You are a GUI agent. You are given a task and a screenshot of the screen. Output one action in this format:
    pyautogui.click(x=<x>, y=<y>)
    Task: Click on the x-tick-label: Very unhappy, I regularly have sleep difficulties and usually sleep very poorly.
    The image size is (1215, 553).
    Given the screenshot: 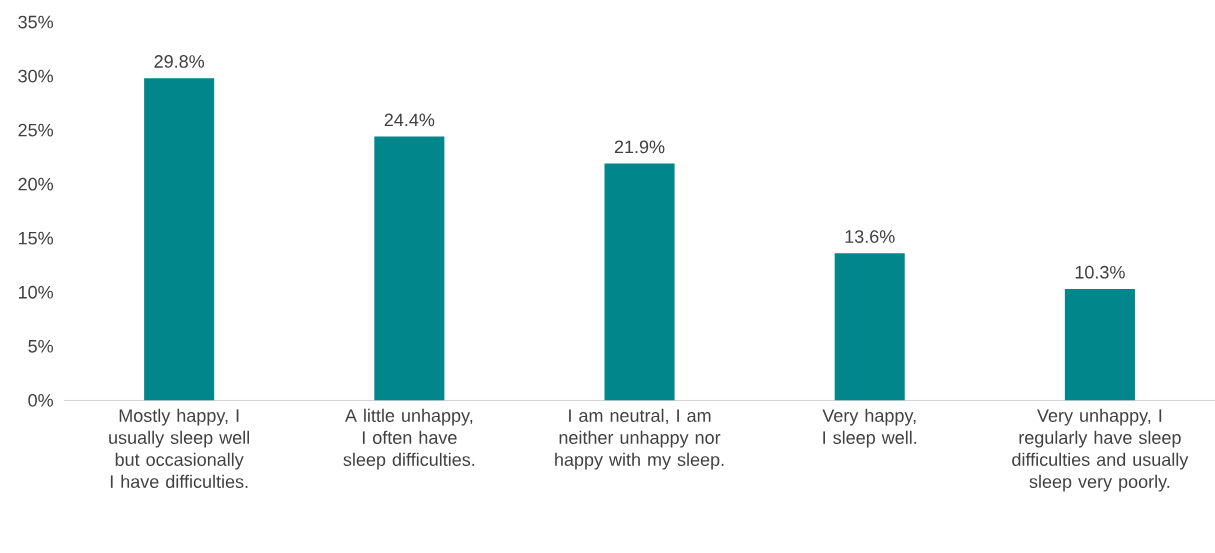 What is the action you would take?
    pyautogui.click(x=1100, y=450)
    